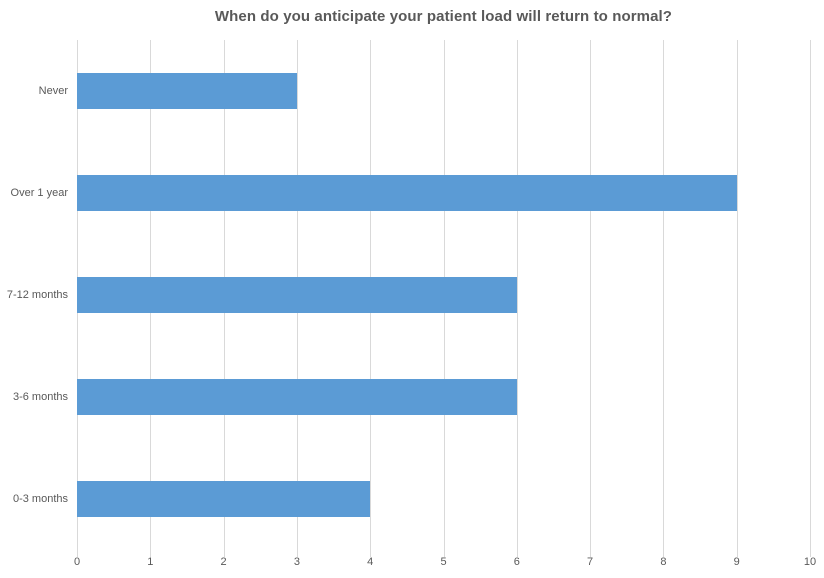  What do you see at coordinates (296, 562) in the screenshot?
I see `x-tick-label: 3` at bounding box center [296, 562].